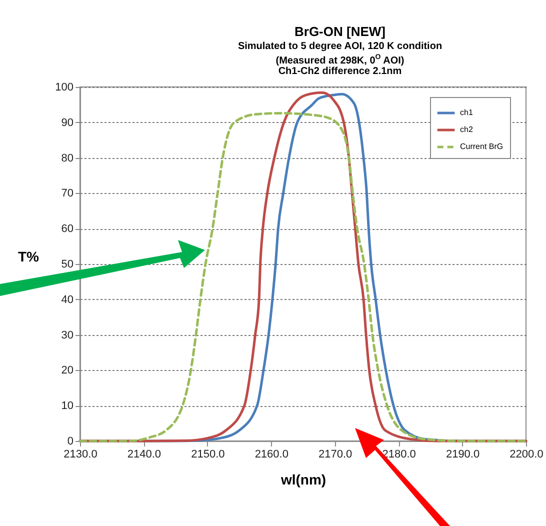  Describe the element at coordinates (67, 122) in the screenshot. I see `y-tick-label: 90` at that location.